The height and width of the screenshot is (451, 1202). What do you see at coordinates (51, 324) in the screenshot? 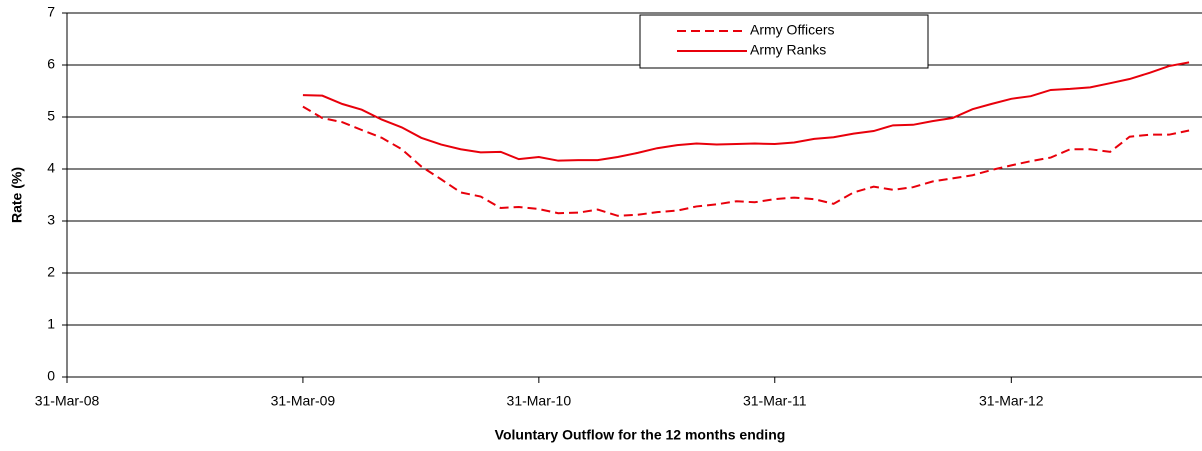
I see `y-tick-label: 1` at bounding box center [51, 324].